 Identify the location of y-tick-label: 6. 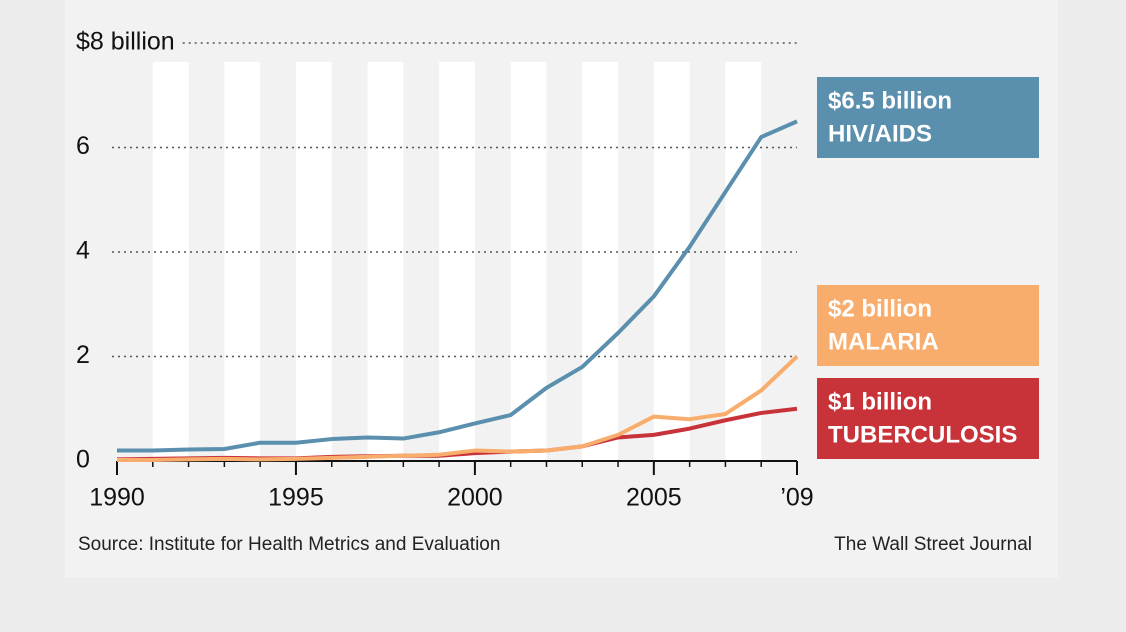
(83, 146).